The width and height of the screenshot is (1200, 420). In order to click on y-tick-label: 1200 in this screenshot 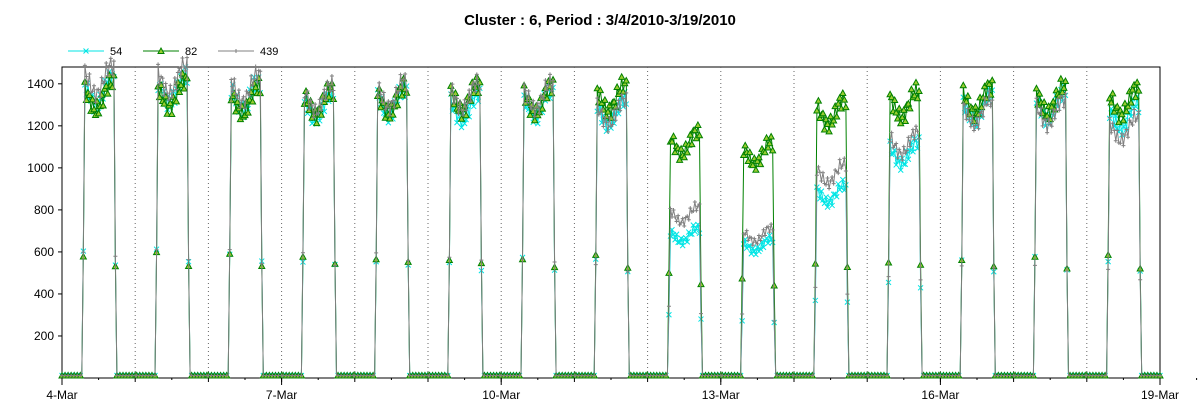, I will do `click(40, 126)`.